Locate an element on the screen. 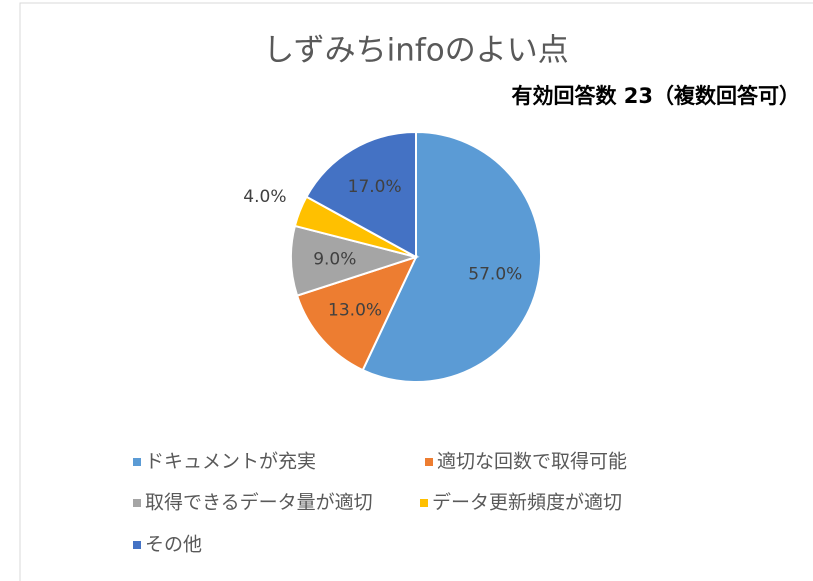 Image resolution: width=813 pixels, height=581 pixels. legend-label: 適切な回数で取得可能 is located at coordinates (532, 462).